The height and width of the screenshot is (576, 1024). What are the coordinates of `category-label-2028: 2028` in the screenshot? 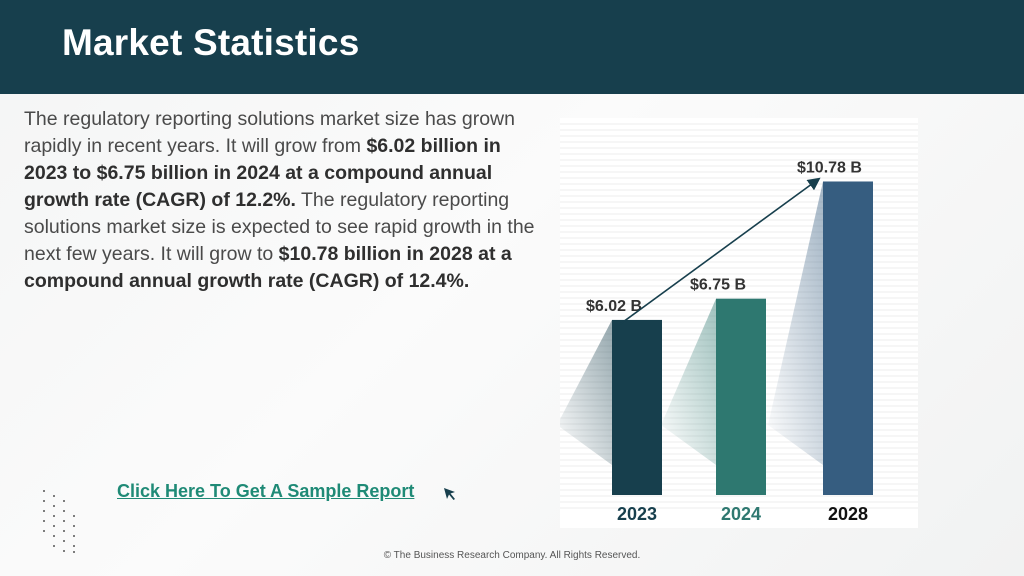 It's located at (848, 514).